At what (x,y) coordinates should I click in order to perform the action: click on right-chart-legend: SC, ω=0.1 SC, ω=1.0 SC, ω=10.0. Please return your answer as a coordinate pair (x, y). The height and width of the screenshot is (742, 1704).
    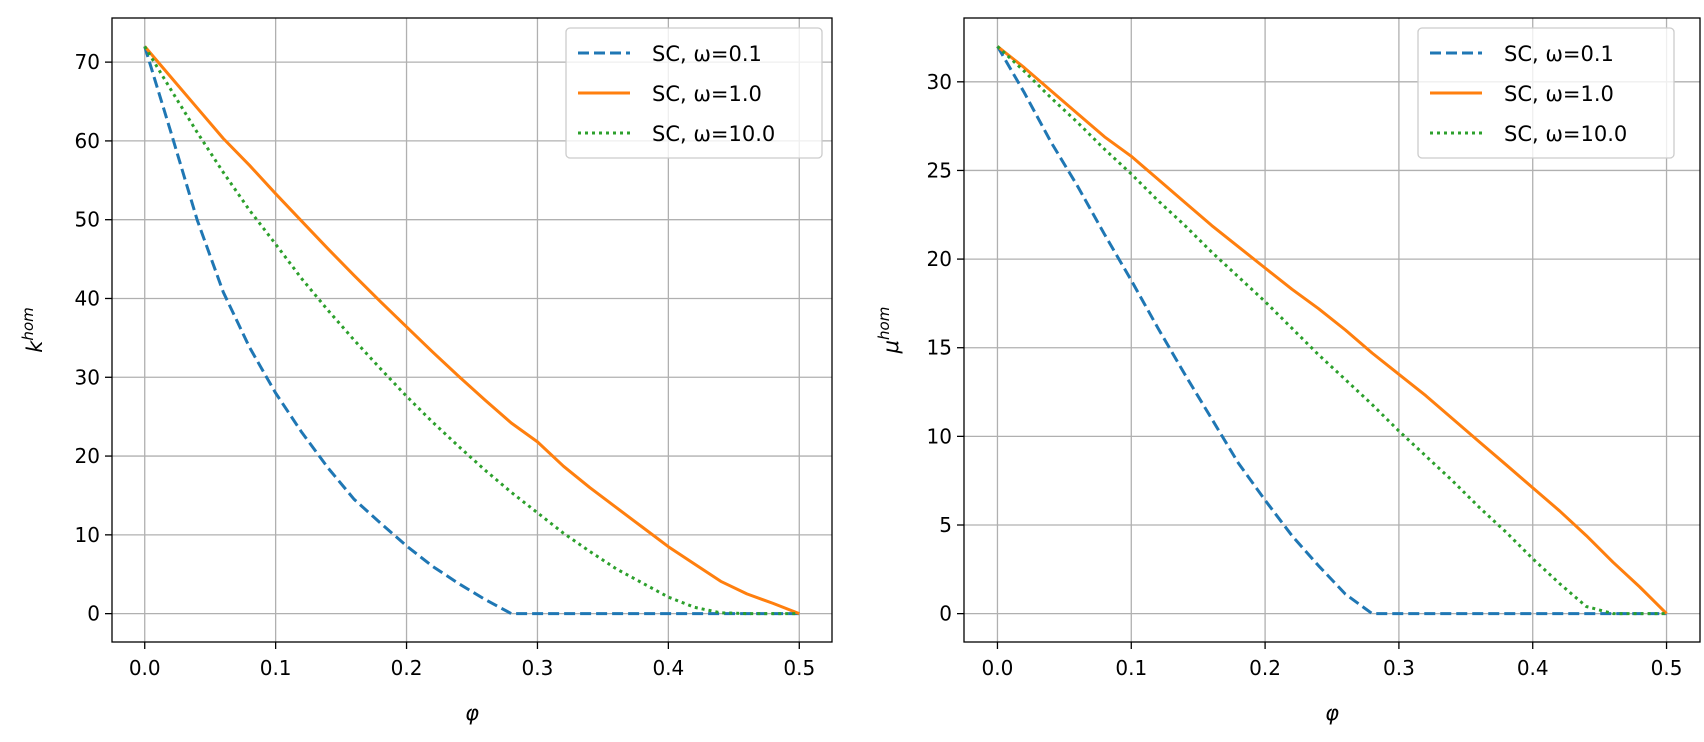
    Looking at the image, I should click on (1546, 93).